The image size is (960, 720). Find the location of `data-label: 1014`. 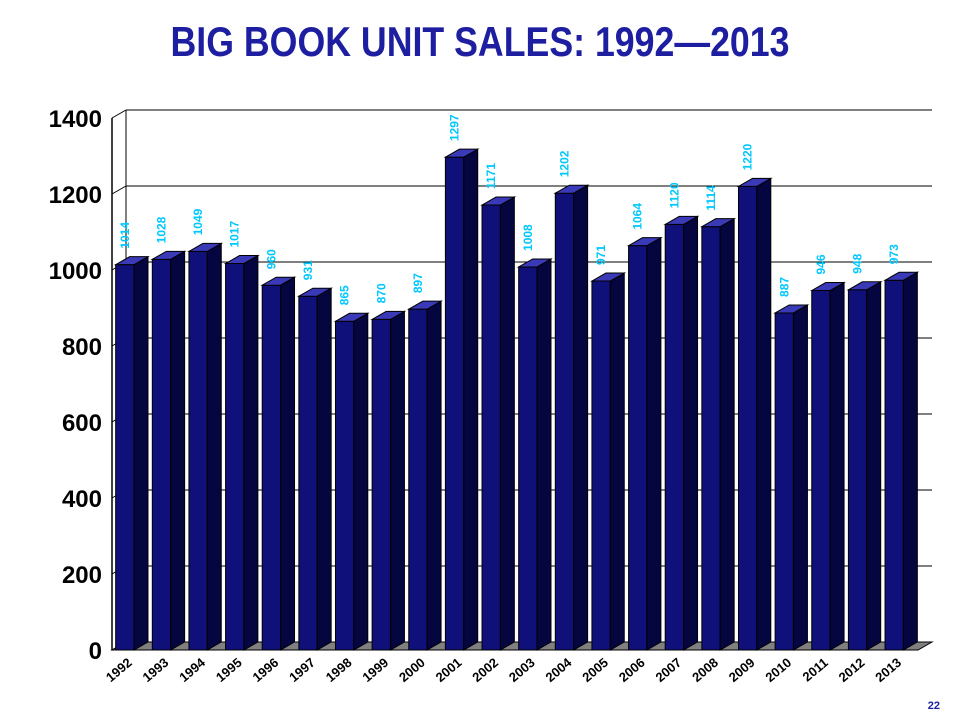

data-label: 1014 is located at coordinates (125, 235).